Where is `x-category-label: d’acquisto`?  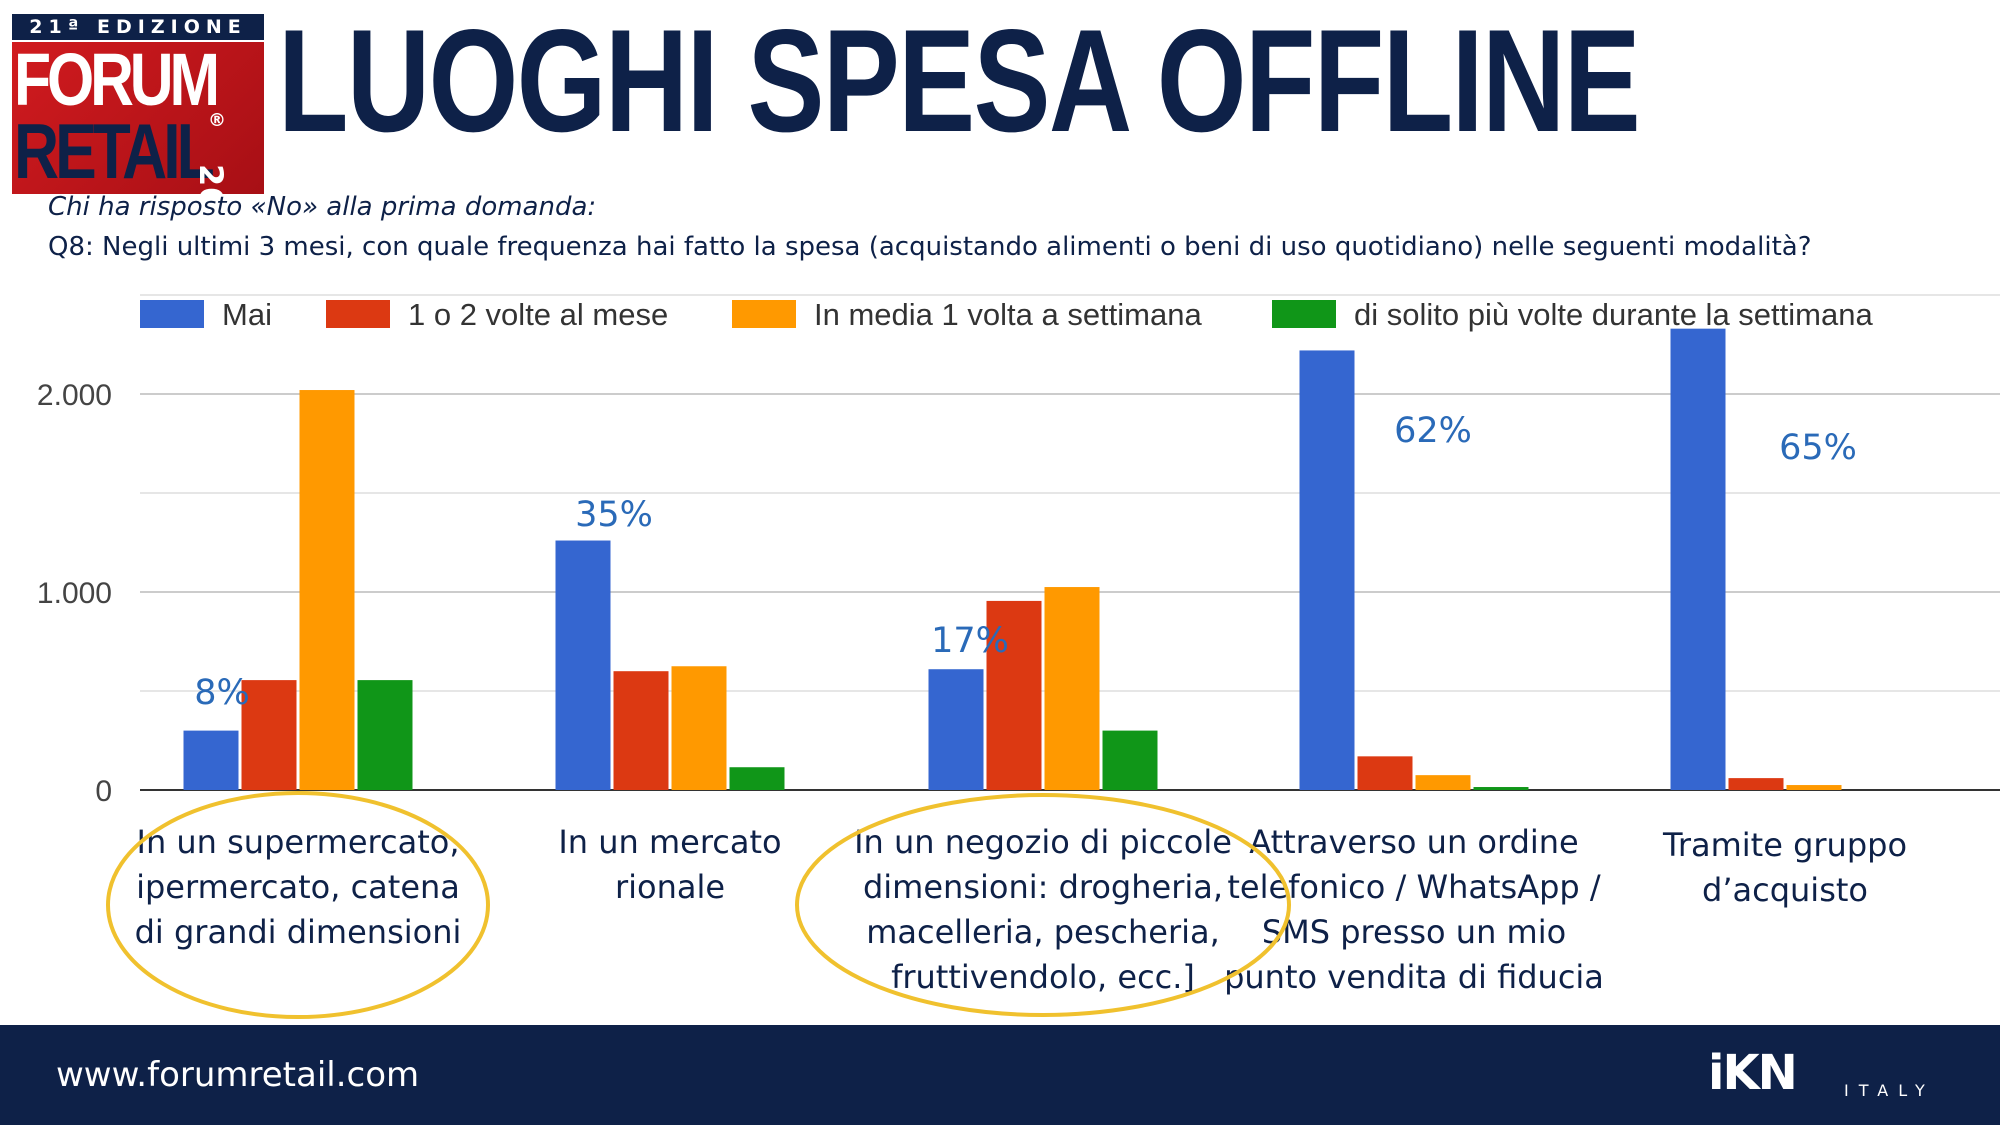
x-category-label: d’acquisto is located at coordinates (1785, 890).